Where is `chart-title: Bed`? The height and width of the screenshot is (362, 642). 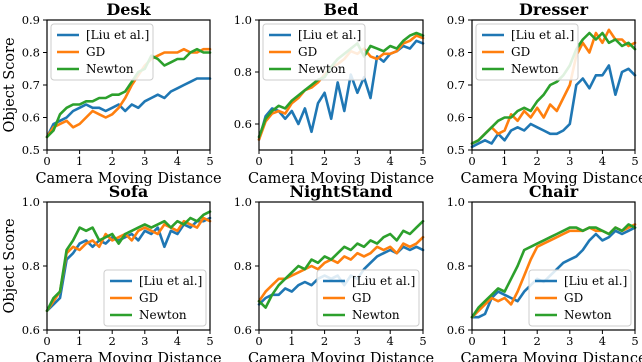
chart-title: Bed is located at coordinates (341, 9).